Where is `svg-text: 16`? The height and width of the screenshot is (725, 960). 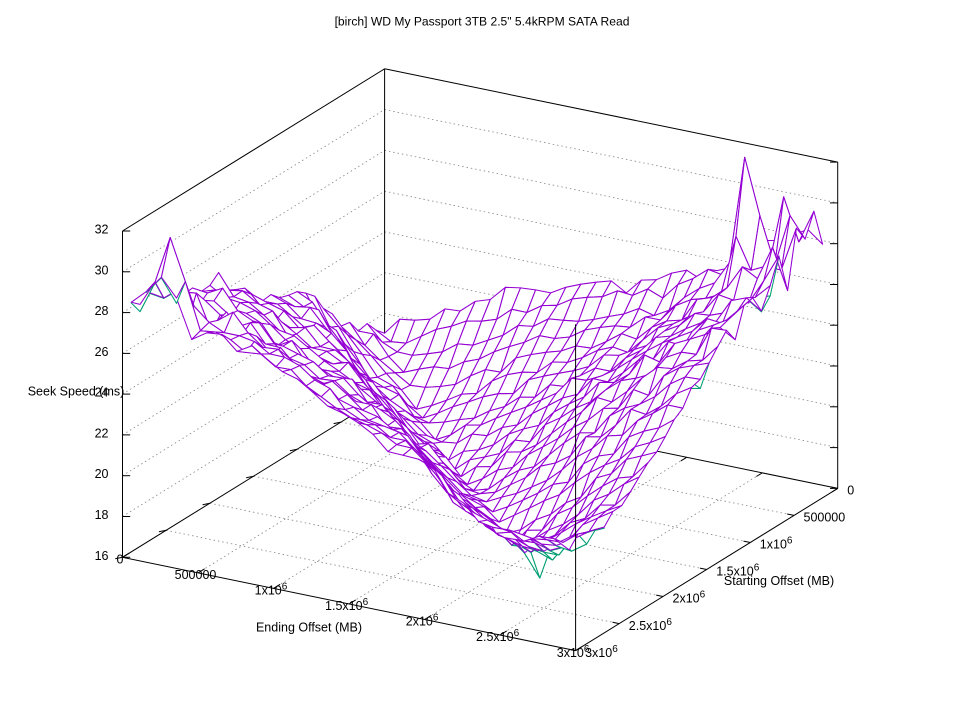
svg-text: 16 is located at coordinates (102, 556).